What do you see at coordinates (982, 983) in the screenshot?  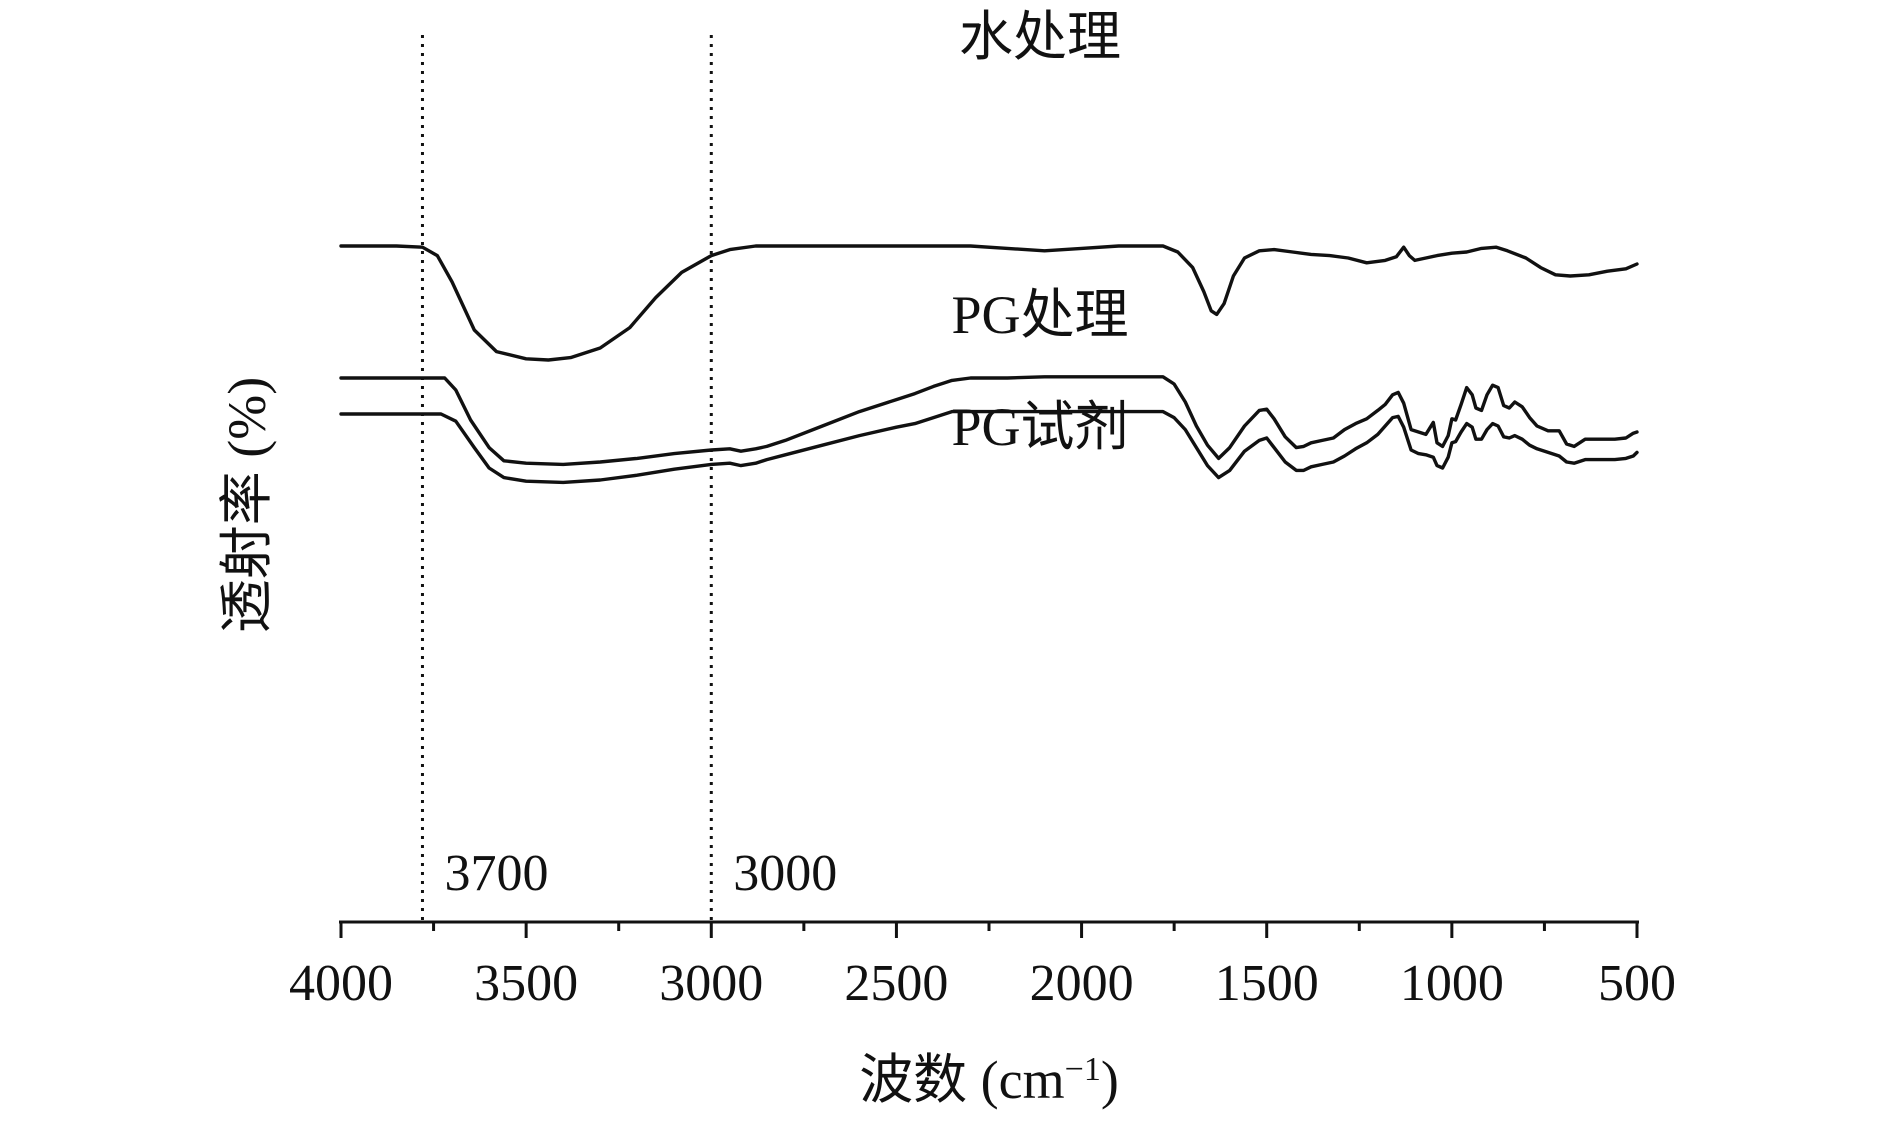 I see `x-axis-tick-labels: 4000 3500 3000 2500 2000 1500 1000 500` at bounding box center [982, 983].